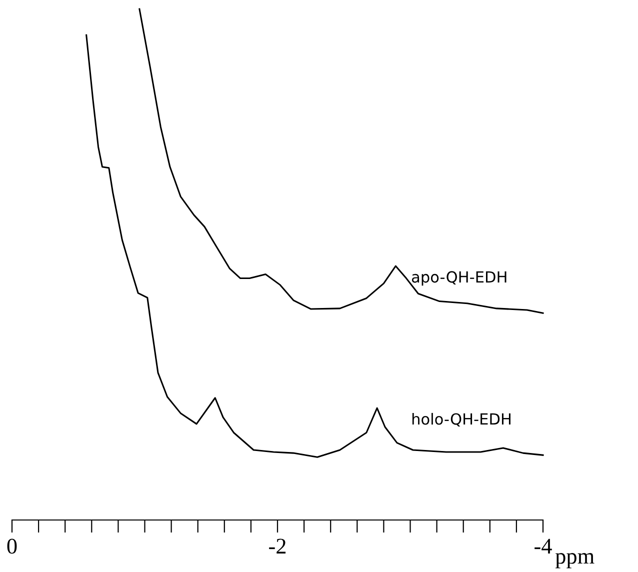 The image size is (638, 572). I want to click on series-label: apo-QH-EDH, so click(459, 278).